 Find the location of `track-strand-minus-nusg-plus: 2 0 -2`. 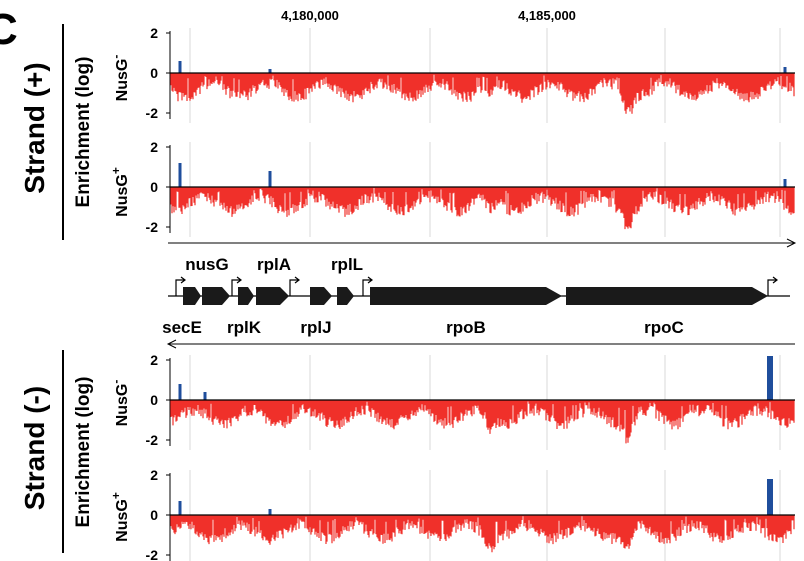

track-strand-minus-nusg-plus: 2 0 -2 is located at coordinates (470, 514).